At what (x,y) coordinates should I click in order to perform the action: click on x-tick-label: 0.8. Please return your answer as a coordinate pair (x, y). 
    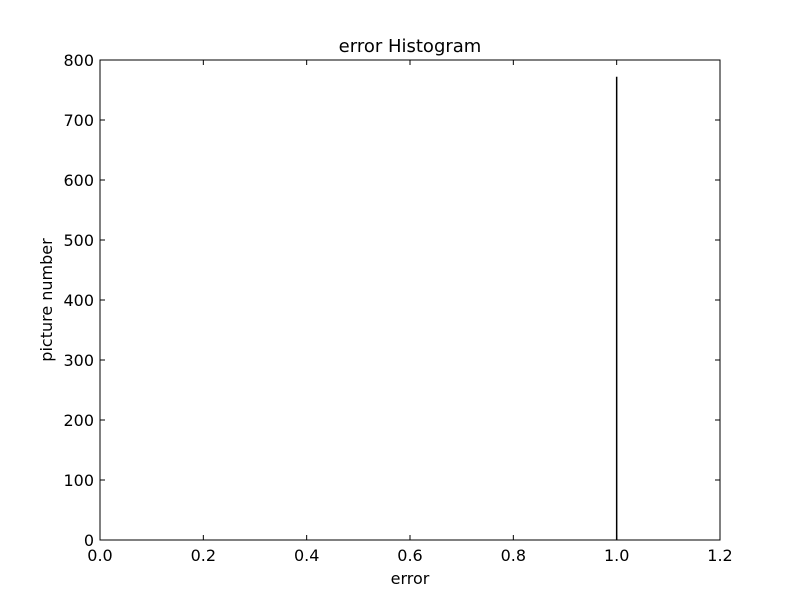
    Looking at the image, I should click on (513, 555).